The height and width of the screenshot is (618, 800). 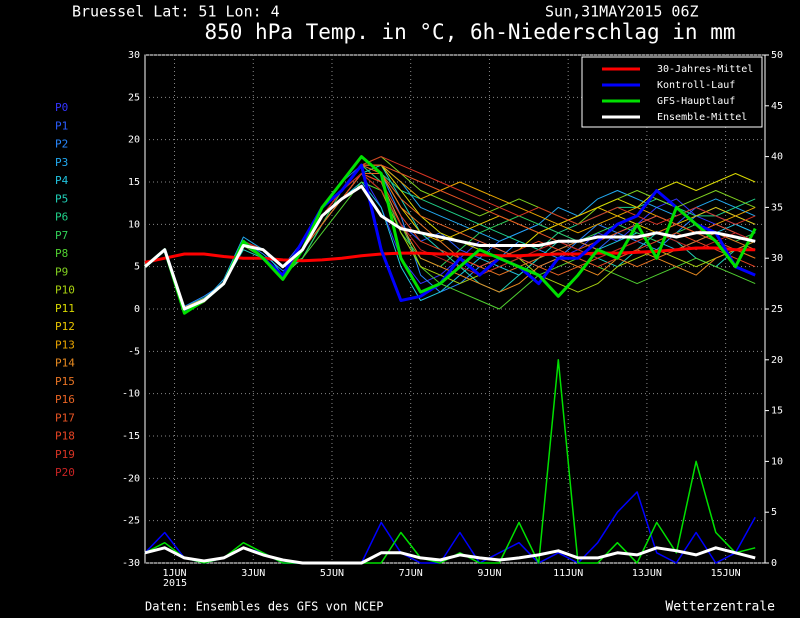 I want to click on member-label: P13, so click(x=65, y=344).